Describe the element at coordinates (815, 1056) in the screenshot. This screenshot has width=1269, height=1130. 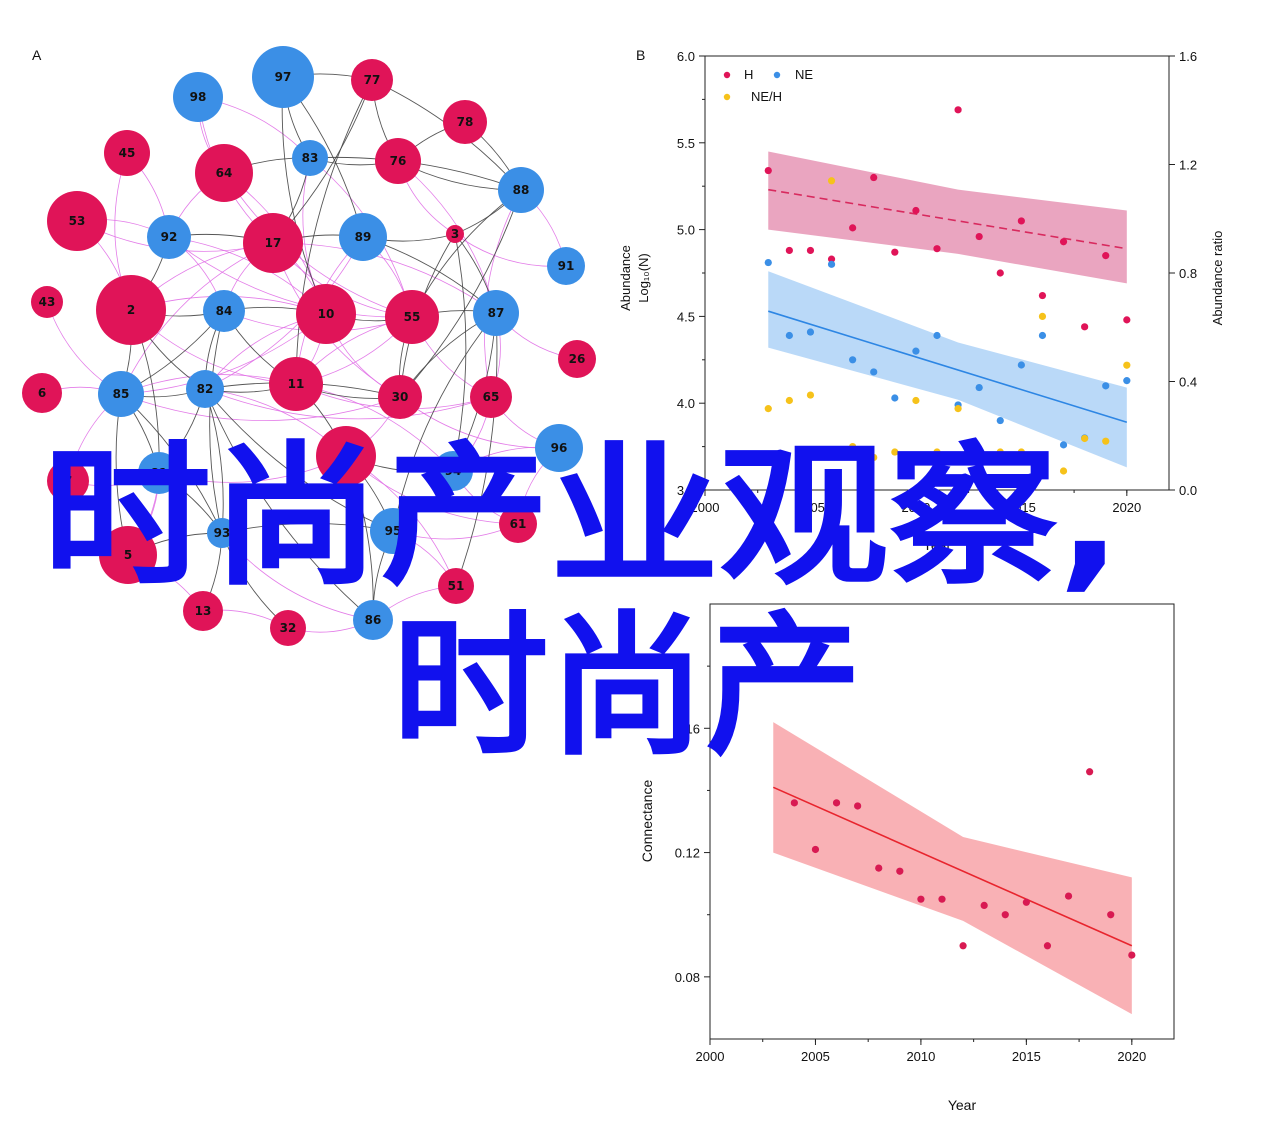
I see `x-tick-label: 2005` at that location.